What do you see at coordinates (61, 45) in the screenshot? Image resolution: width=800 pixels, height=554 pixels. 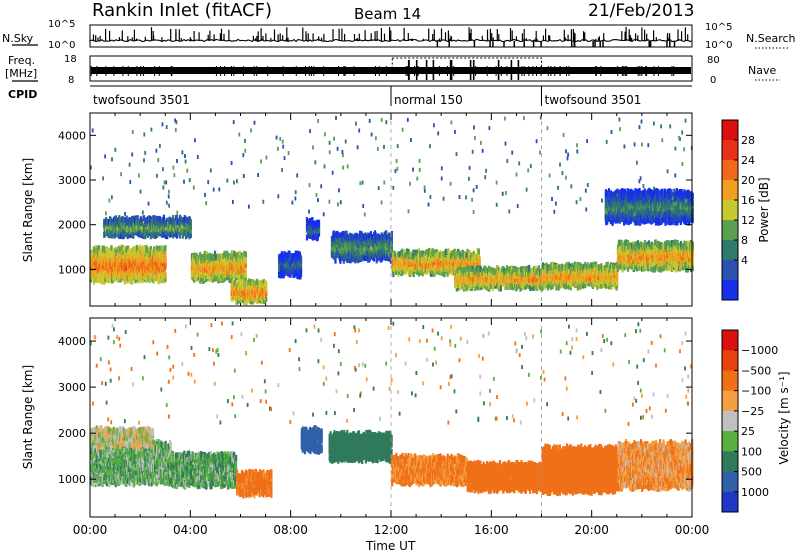 I see `nsky-tick-bottom: 10^0` at bounding box center [61, 45].